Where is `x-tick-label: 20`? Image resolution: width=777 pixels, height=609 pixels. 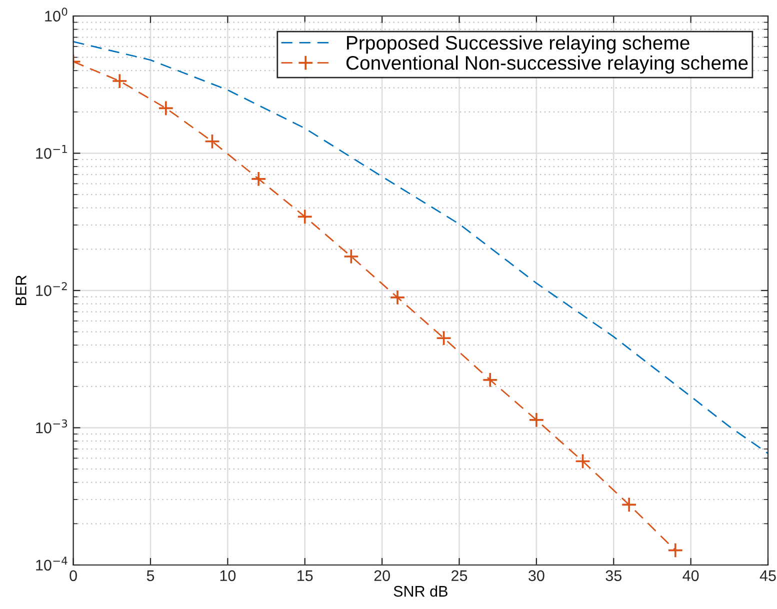 x-tick-label: 20 is located at coordinates (382, 576).